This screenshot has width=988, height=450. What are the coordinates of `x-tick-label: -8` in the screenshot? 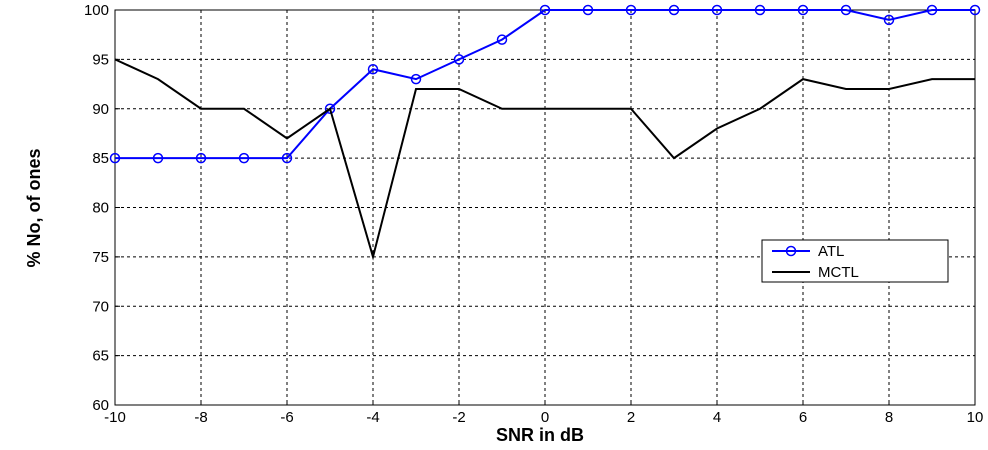 It's located at (200, 417).